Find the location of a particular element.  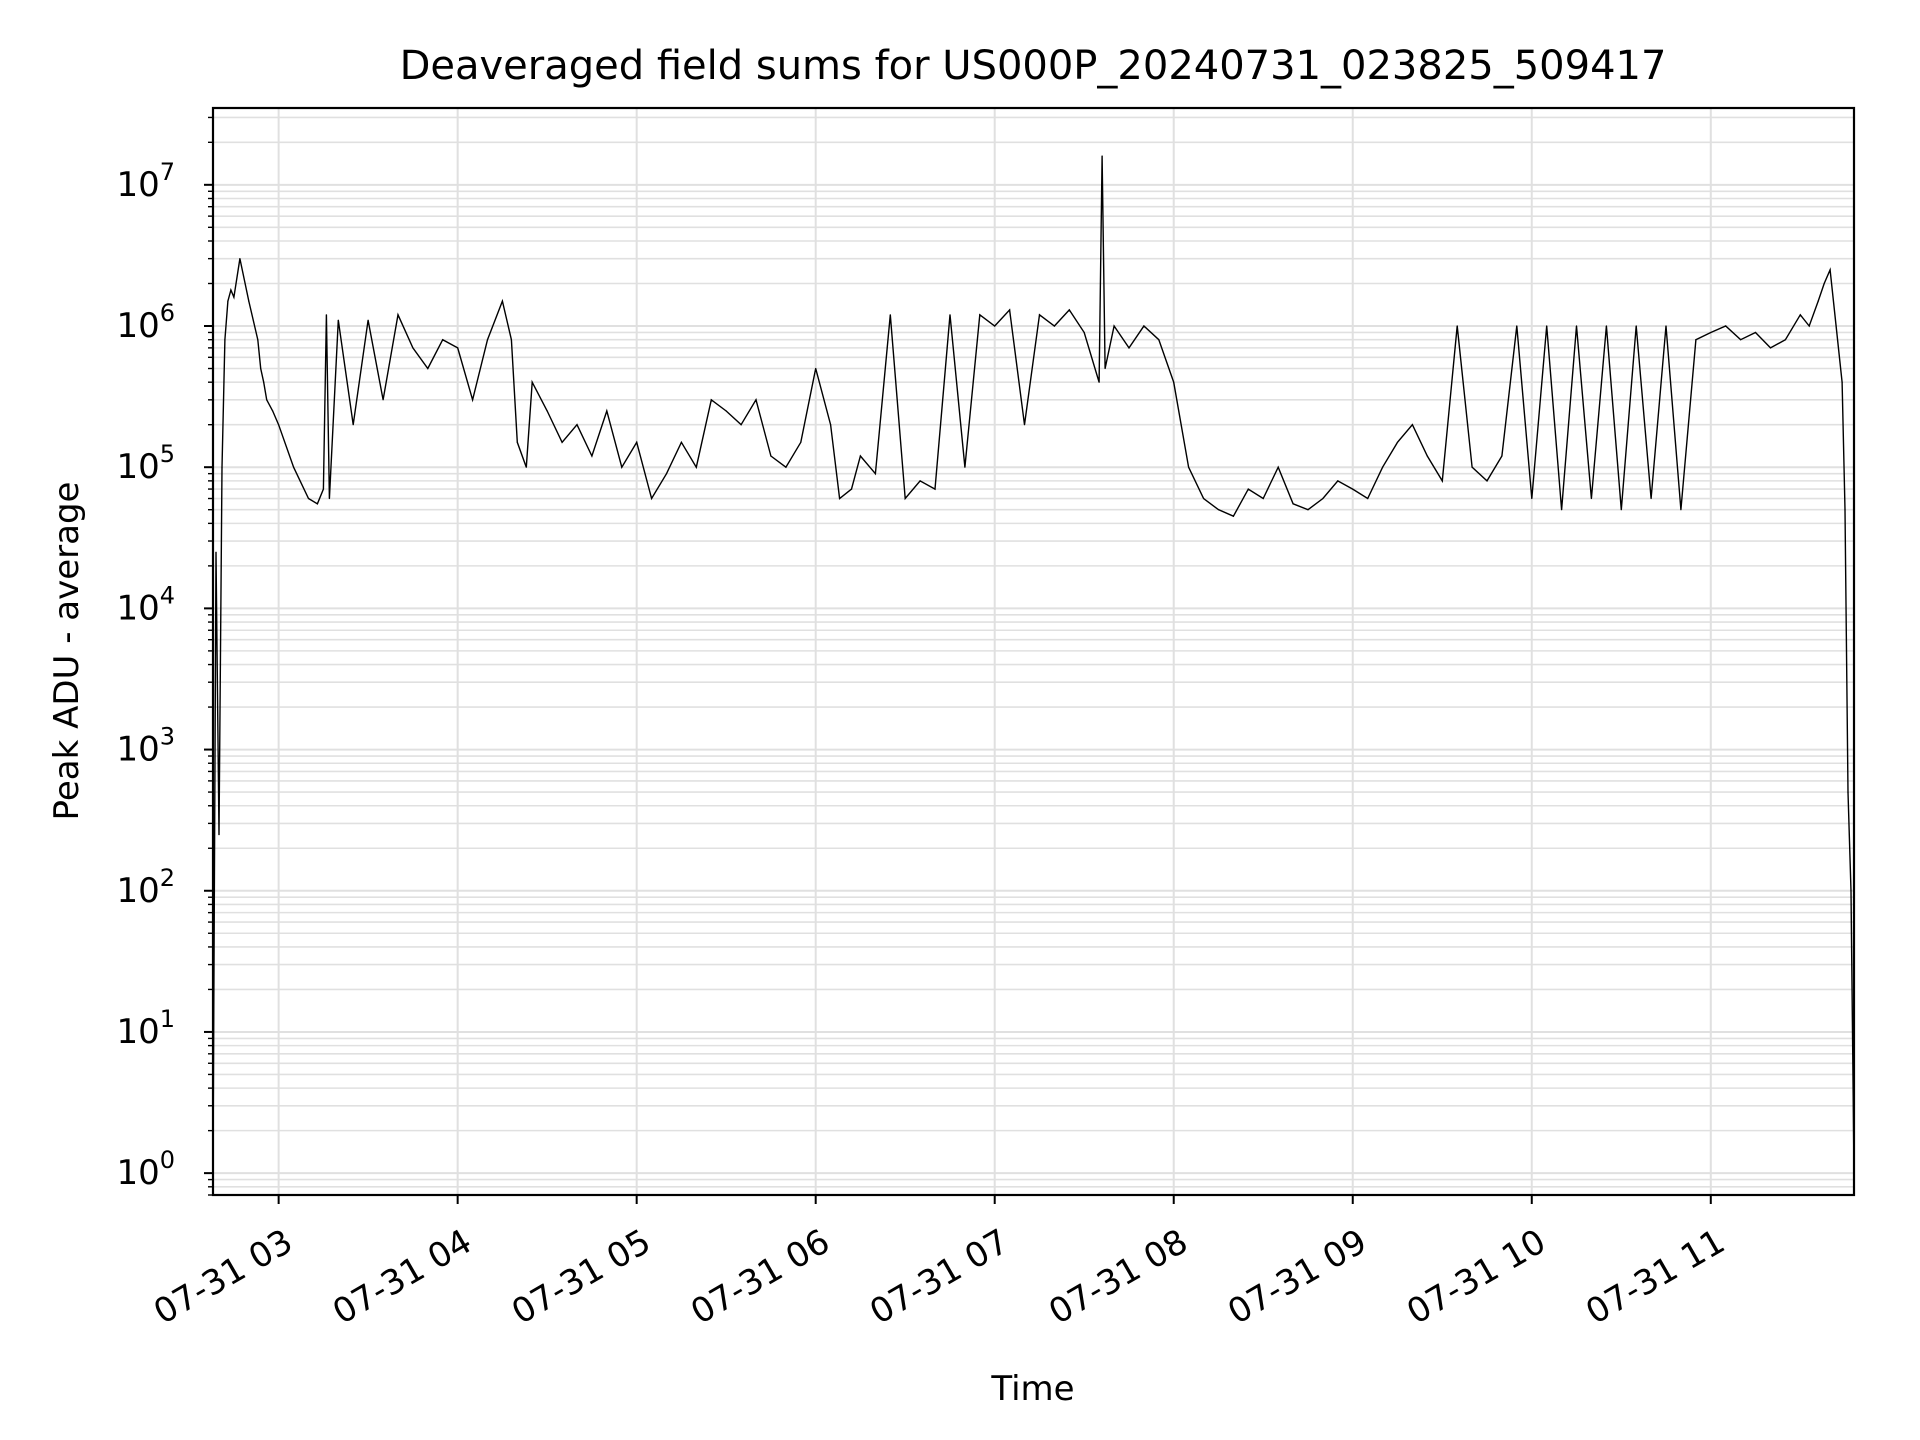

y-tick-label: 10⁵ is located at coordinates (145, 463).